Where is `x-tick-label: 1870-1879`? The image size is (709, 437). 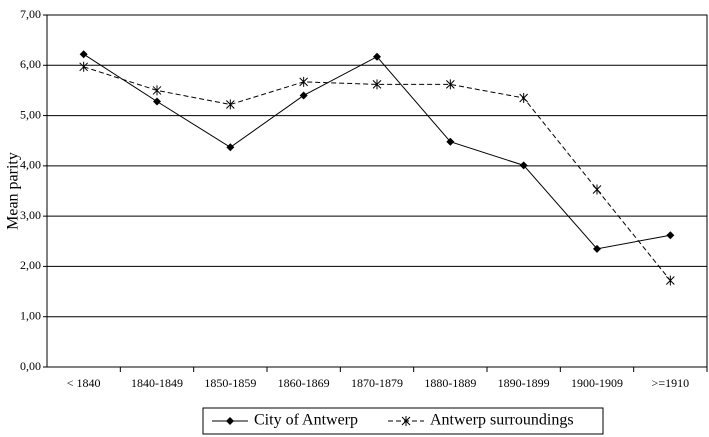 x-tick-label: 1870-1879 is located at coordinates (377, 383).